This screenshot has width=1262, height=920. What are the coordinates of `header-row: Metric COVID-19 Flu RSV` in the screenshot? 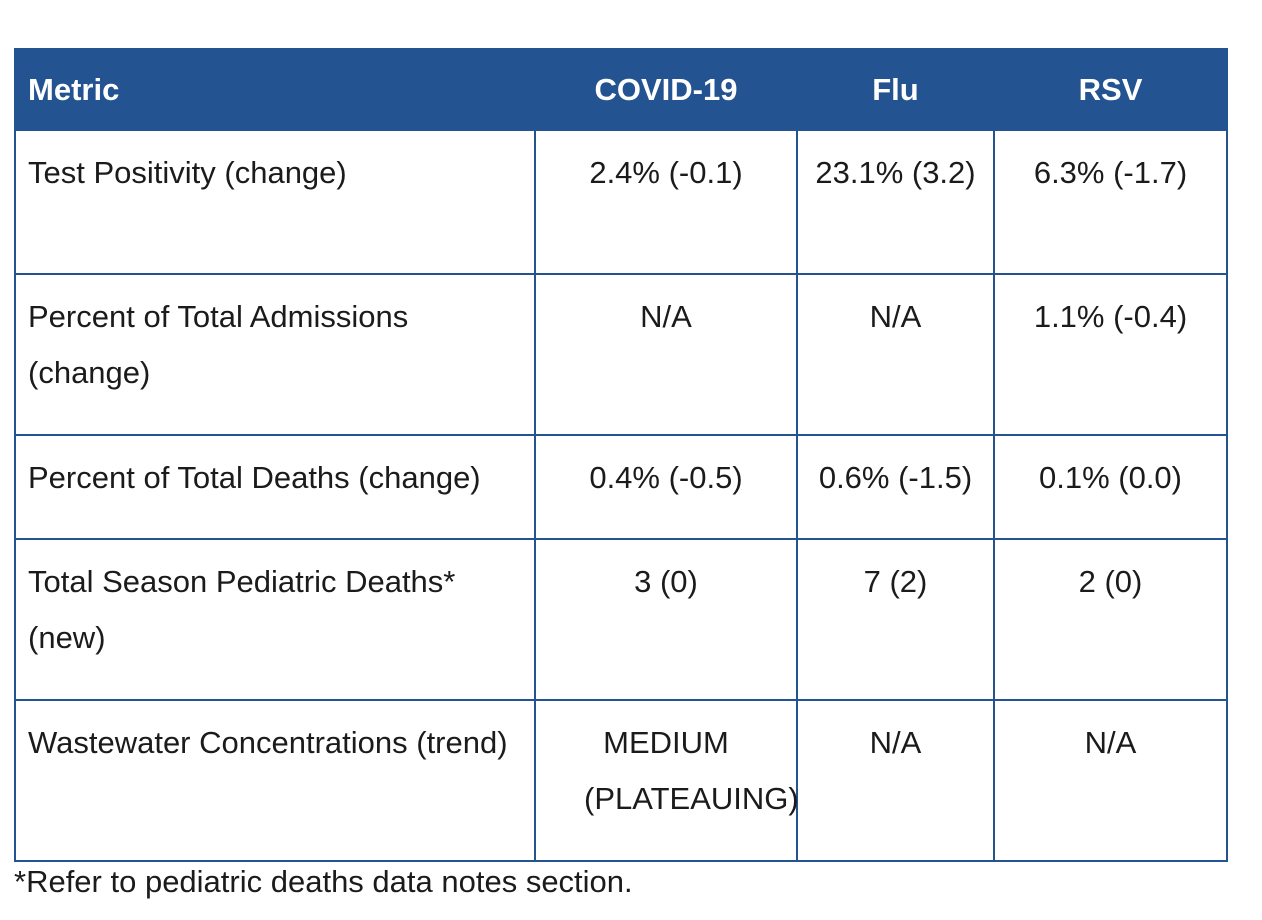 It's located at (621, 89).